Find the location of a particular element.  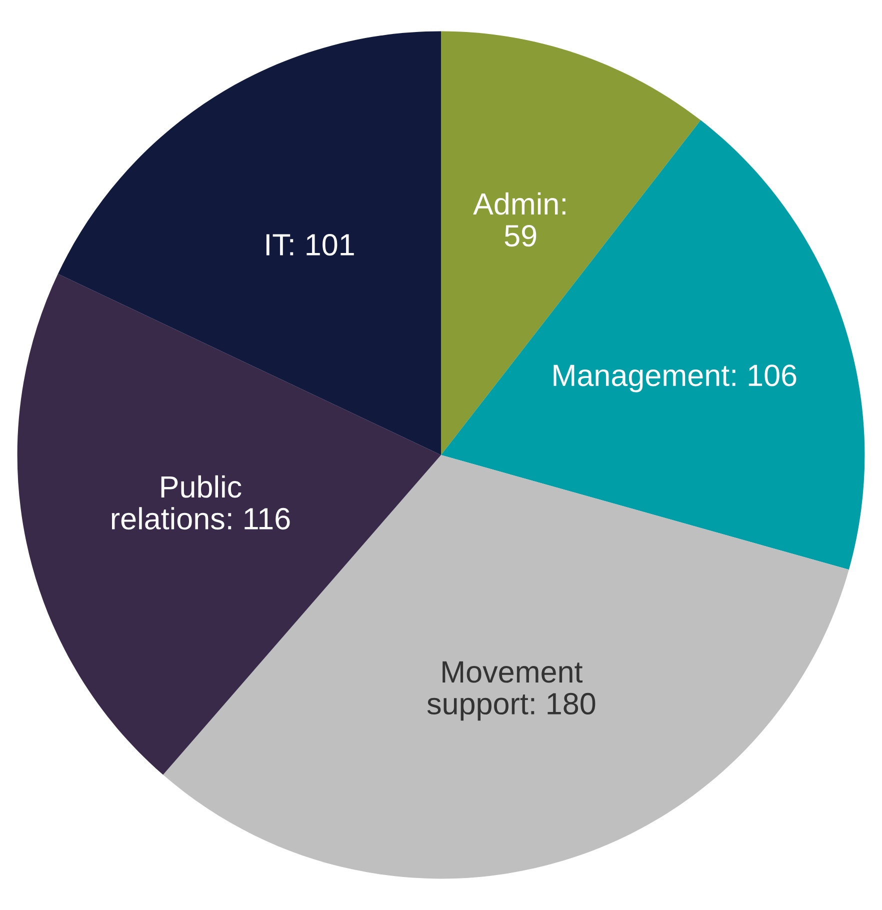

slice-label: Admin: 59 is located at coordinates (519, 219).